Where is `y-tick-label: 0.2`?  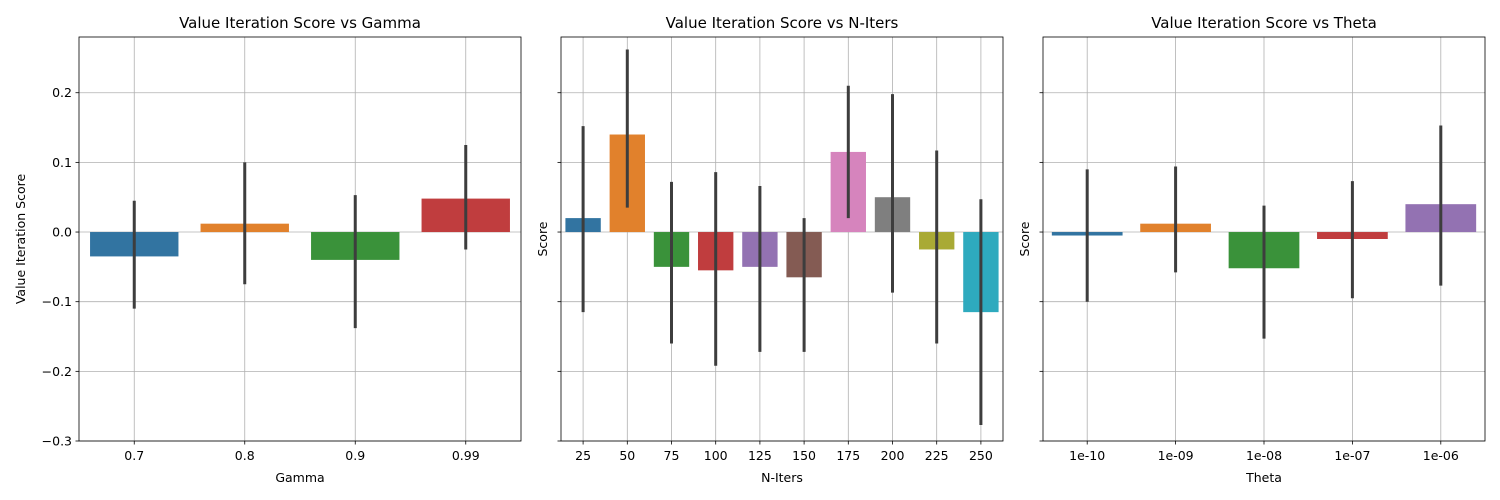 y-tick-label: 0.2 is located at coordinates (62, 92).